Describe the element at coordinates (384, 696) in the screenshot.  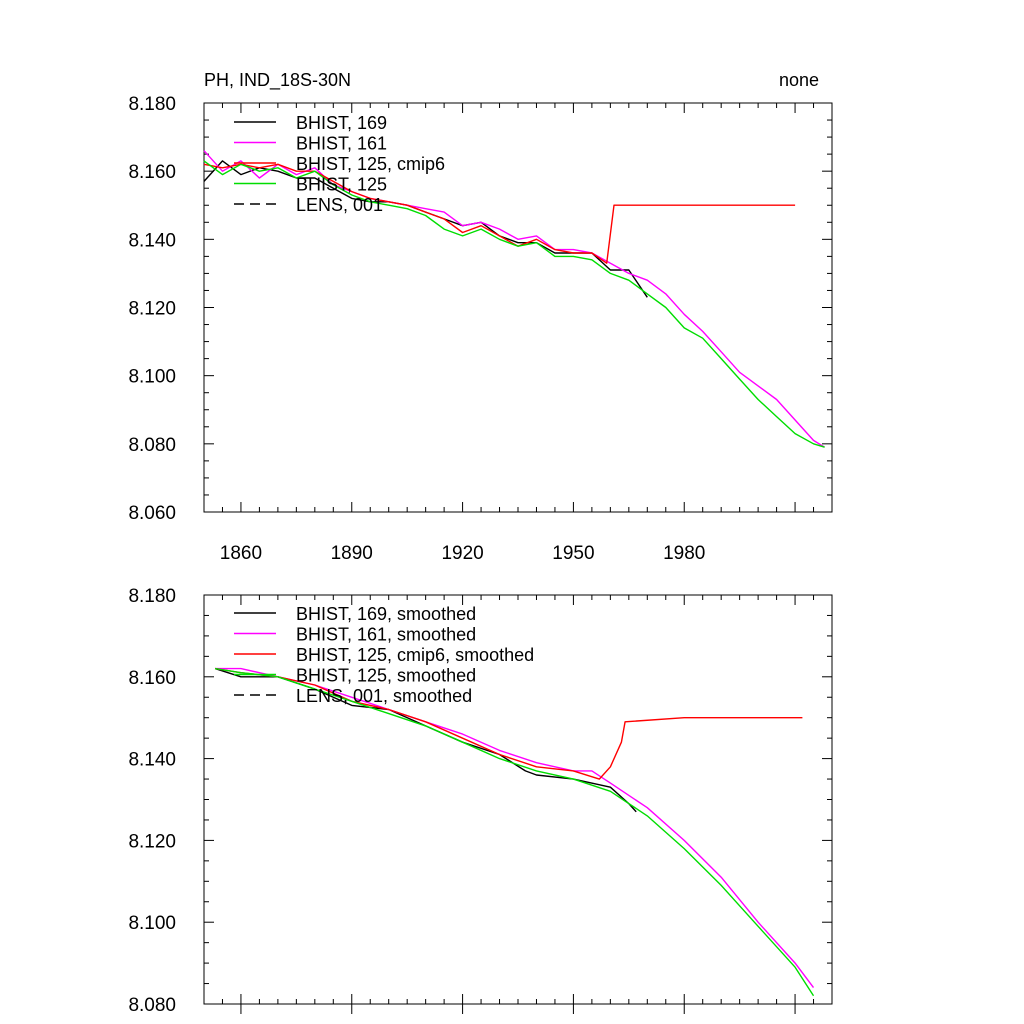
I see `legend-label-4: LENS, 001, smoothed` at that location.